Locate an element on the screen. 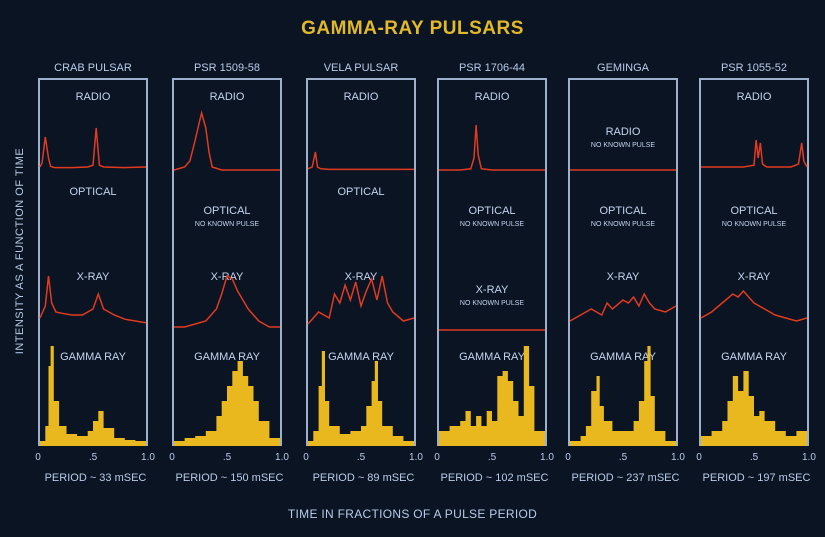 This screenshot has height=537, width=825. period-label: PERIOD ~ 237 mSEC is located at coordinates (625, 478).